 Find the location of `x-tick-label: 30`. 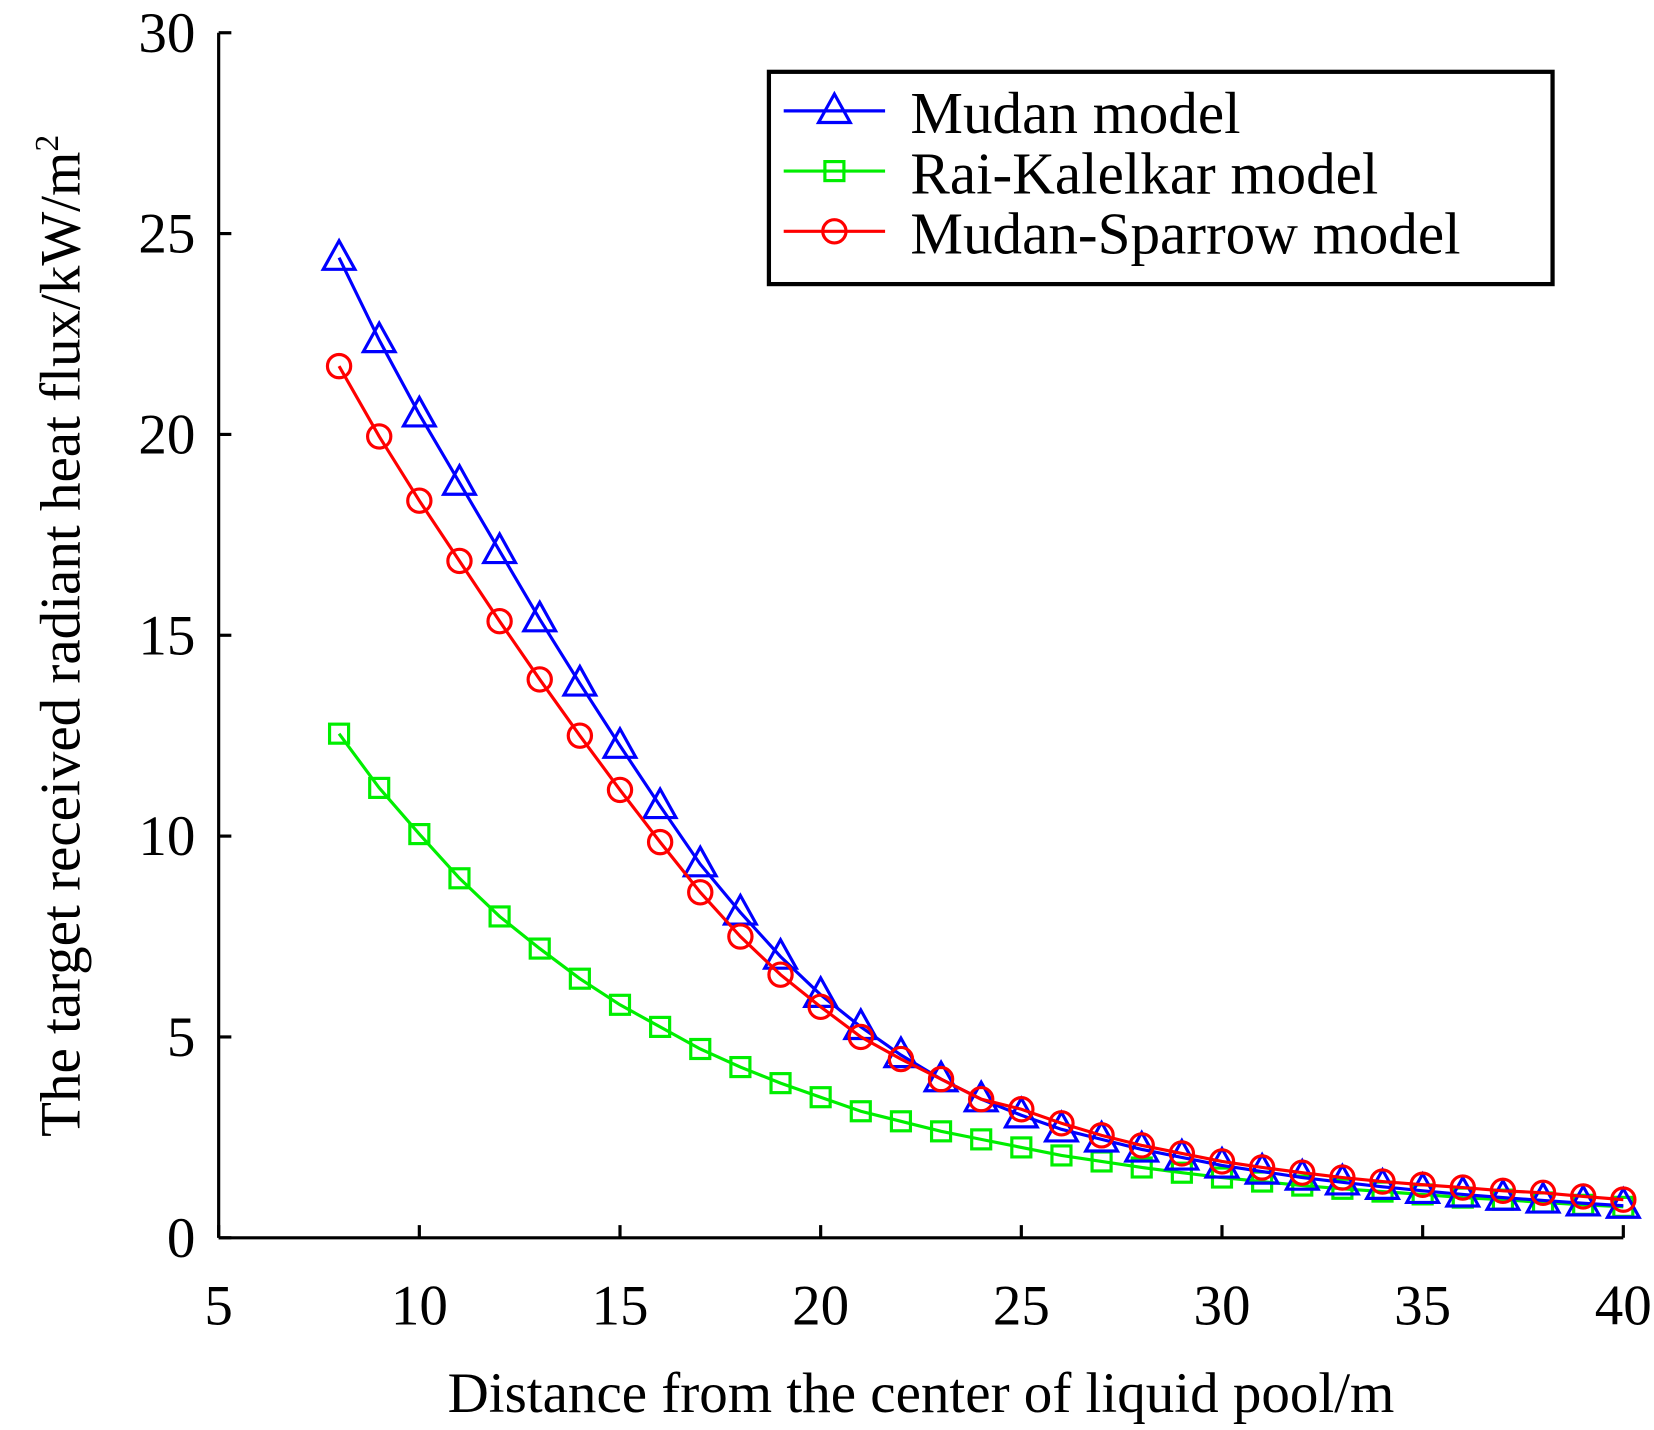

x-tick-label: 30 is located at coordinates (1221, 1305).